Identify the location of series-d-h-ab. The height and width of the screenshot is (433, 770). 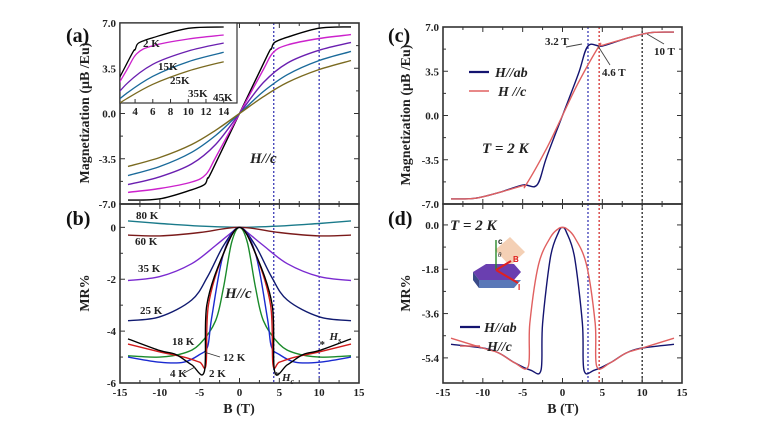
(562, 300).